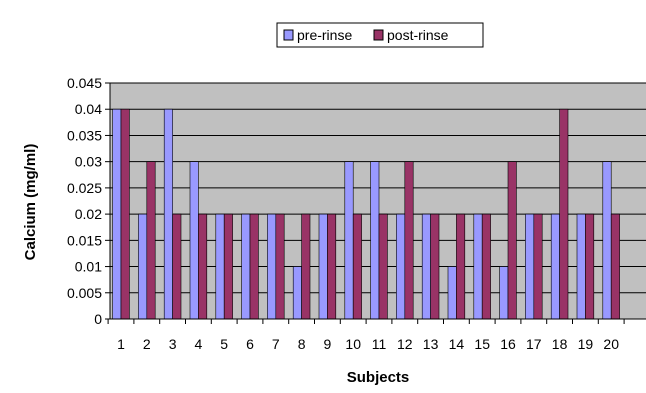 The image size is (646, 393). I want to click on x-tick-label: 2, so click(147, 344).